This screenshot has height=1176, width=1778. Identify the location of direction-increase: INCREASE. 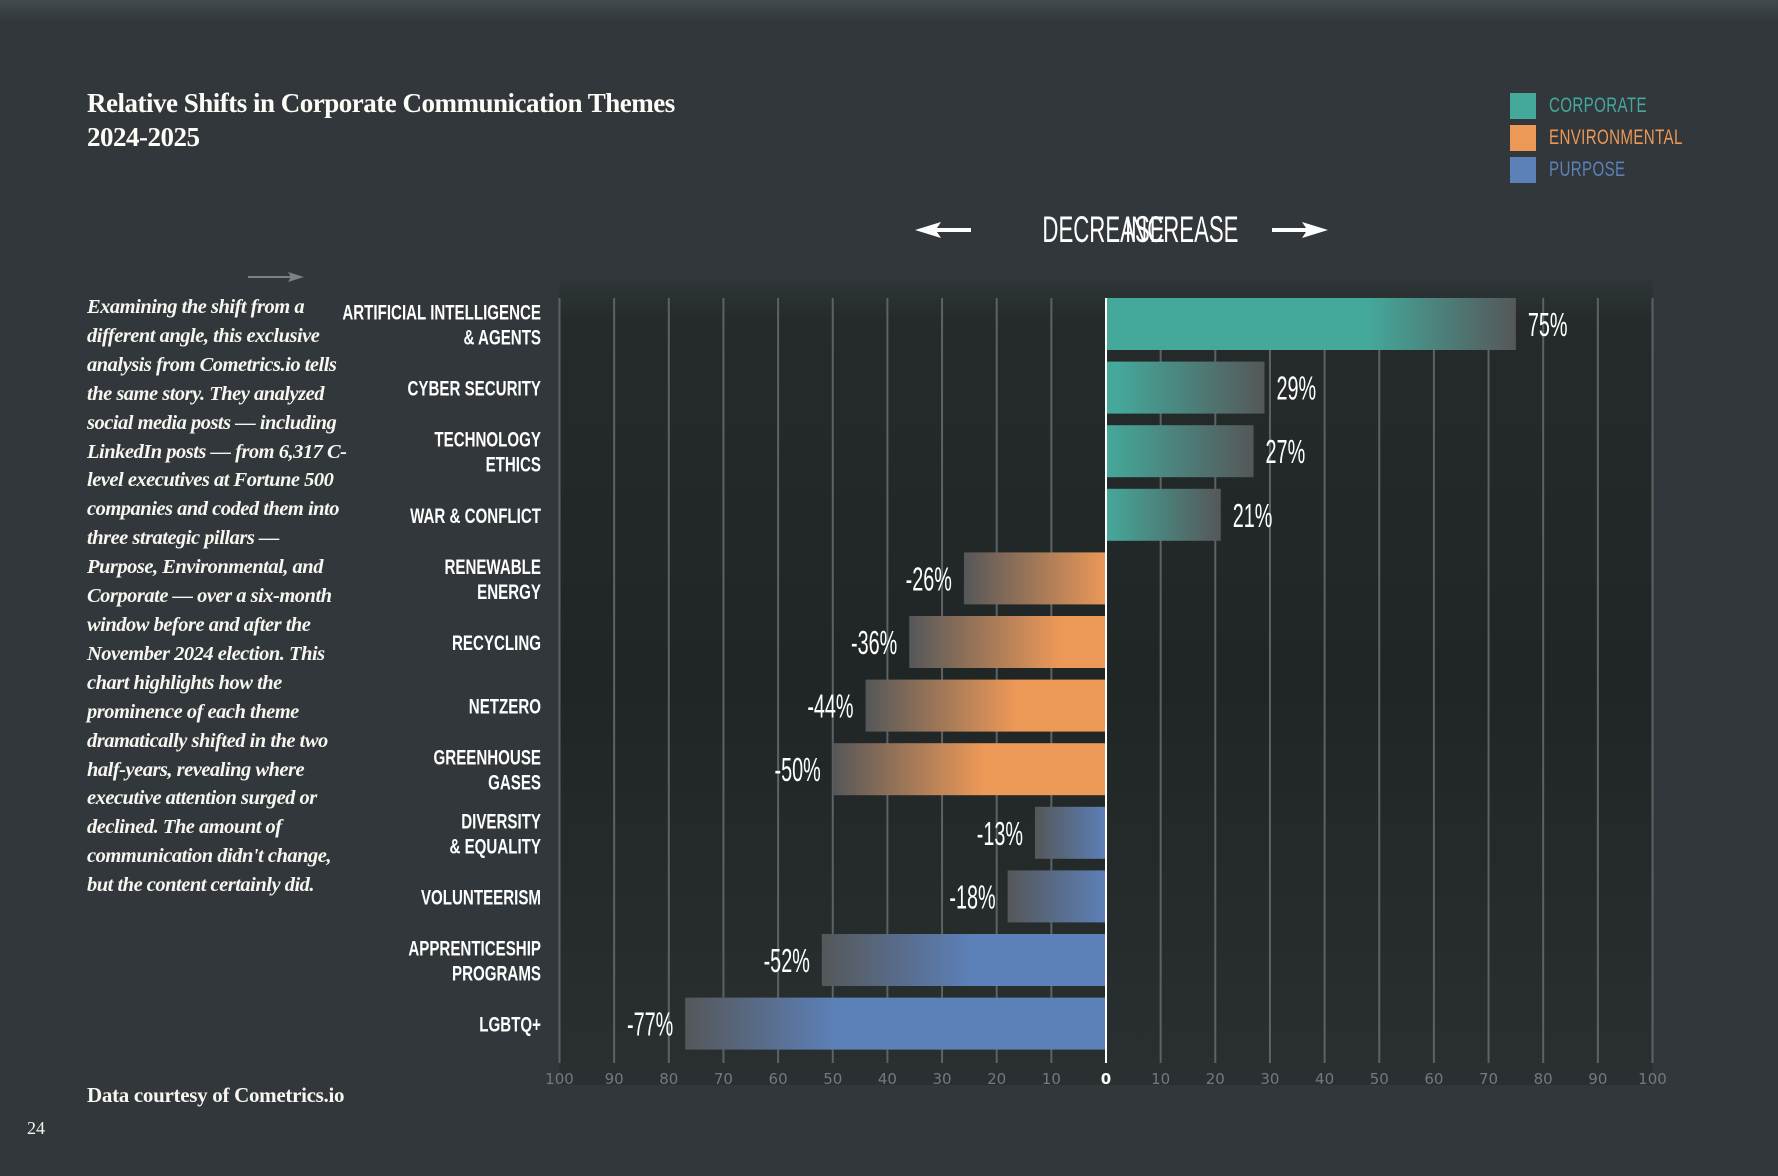
(1227, 230).